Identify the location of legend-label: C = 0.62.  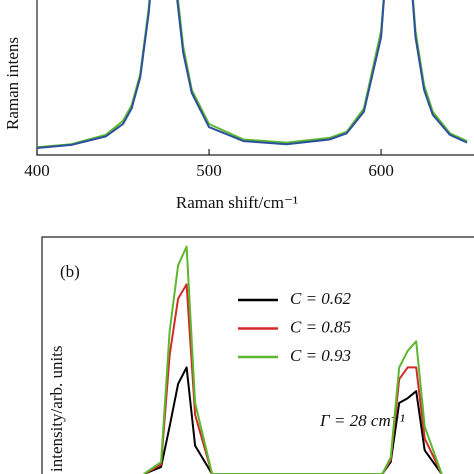
(321, 298).